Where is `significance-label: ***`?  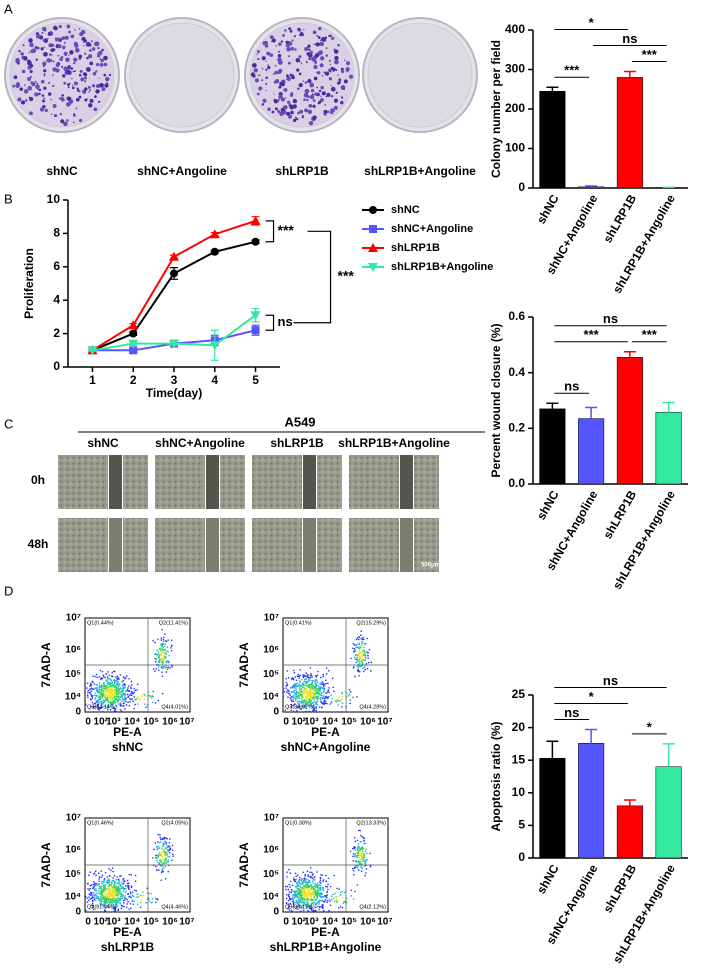
significance-label: *** is located at coordinates (592, 334).